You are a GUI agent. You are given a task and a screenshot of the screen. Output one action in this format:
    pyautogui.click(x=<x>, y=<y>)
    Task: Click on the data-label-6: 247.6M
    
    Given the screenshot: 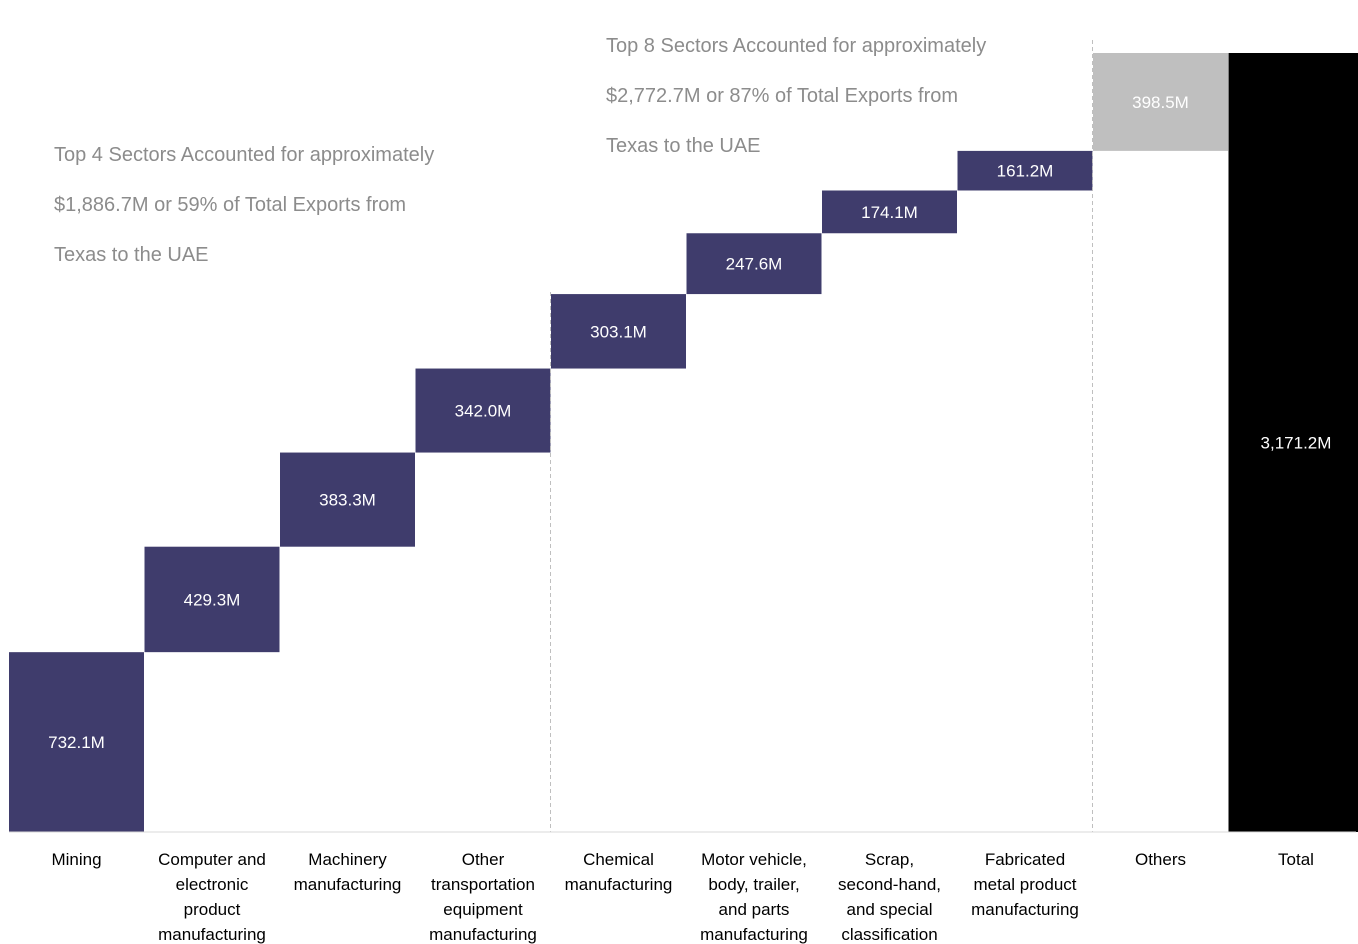 What is the action you would take?
    pyautogui.click(x=754, y=264)
    